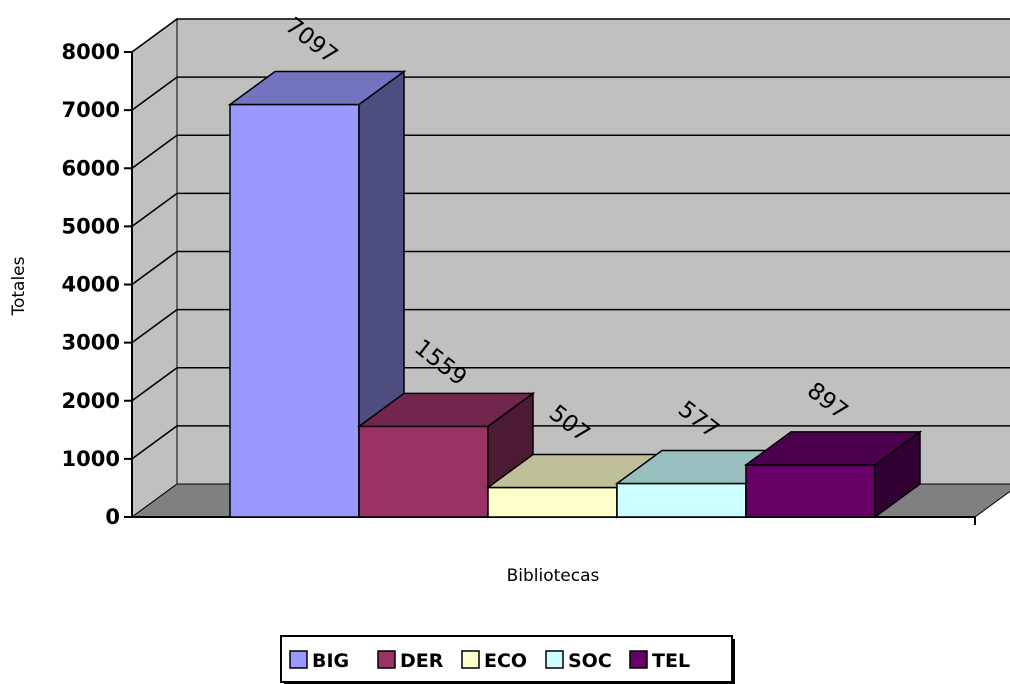  I want to click on bar-eco, so click(575, 486).